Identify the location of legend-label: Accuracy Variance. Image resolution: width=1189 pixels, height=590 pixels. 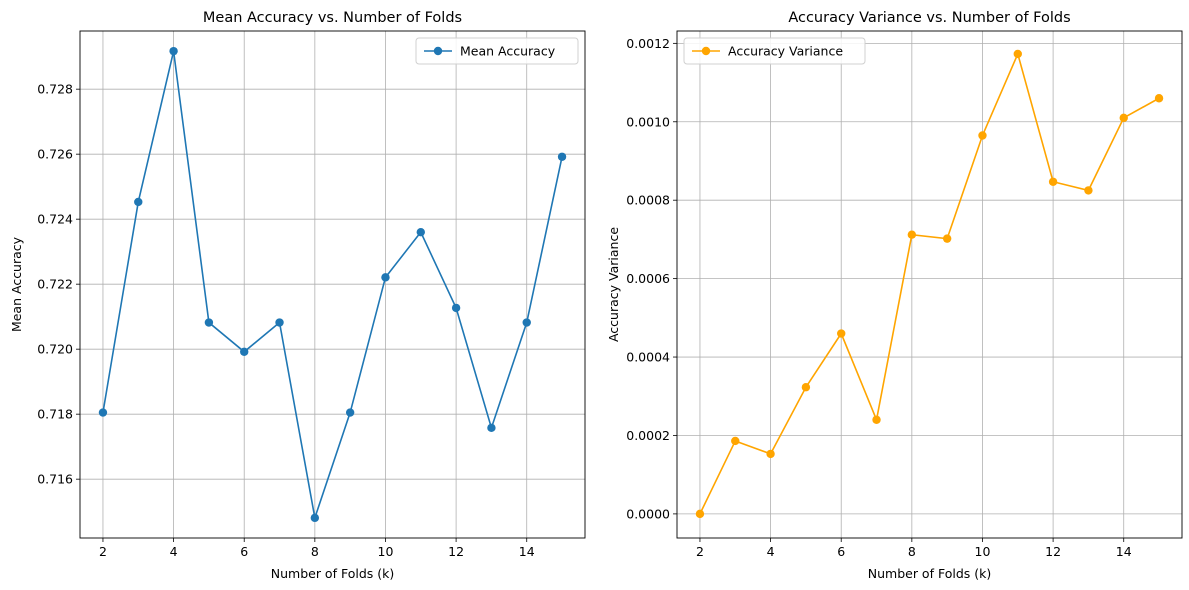
(785, 51).